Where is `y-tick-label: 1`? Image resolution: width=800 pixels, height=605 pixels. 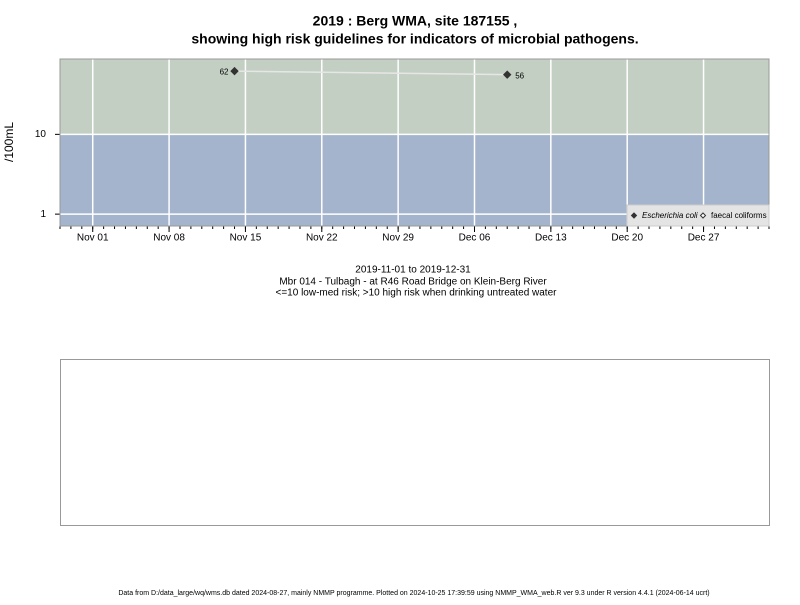 y-tick-label: 1 is located at coordinates (43, 214).